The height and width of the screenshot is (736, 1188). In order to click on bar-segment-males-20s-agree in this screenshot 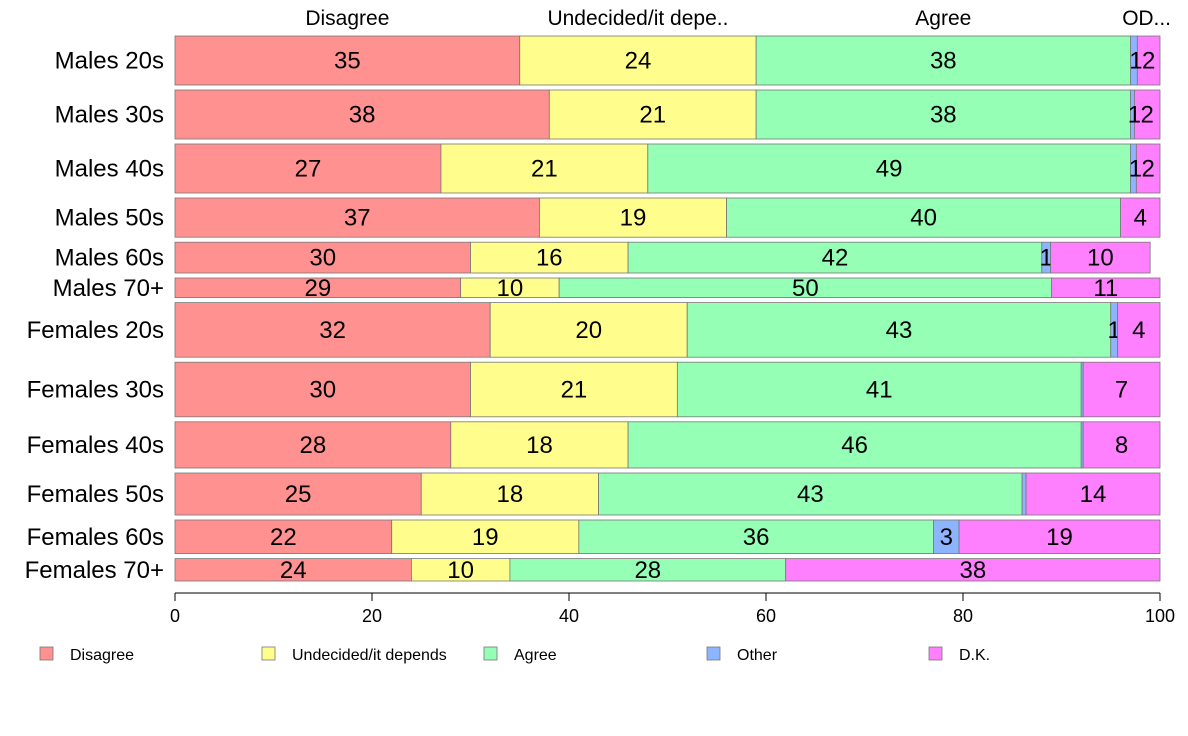, I will do `click(943, 60)`.